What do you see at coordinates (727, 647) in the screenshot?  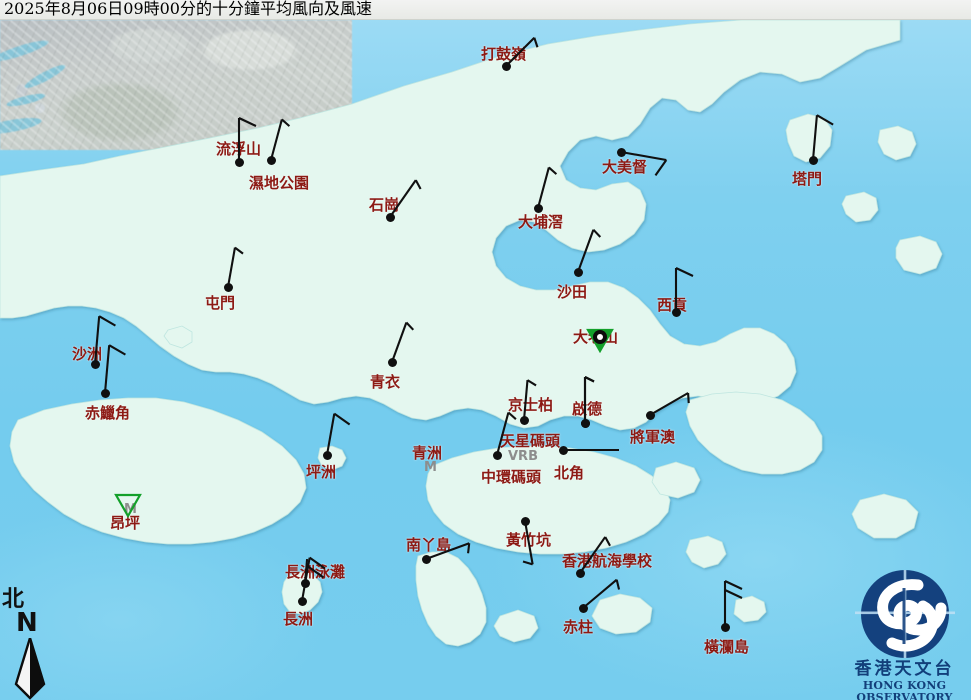 I see `station-label: 橫瀾島` at bounding box center [727, 647].